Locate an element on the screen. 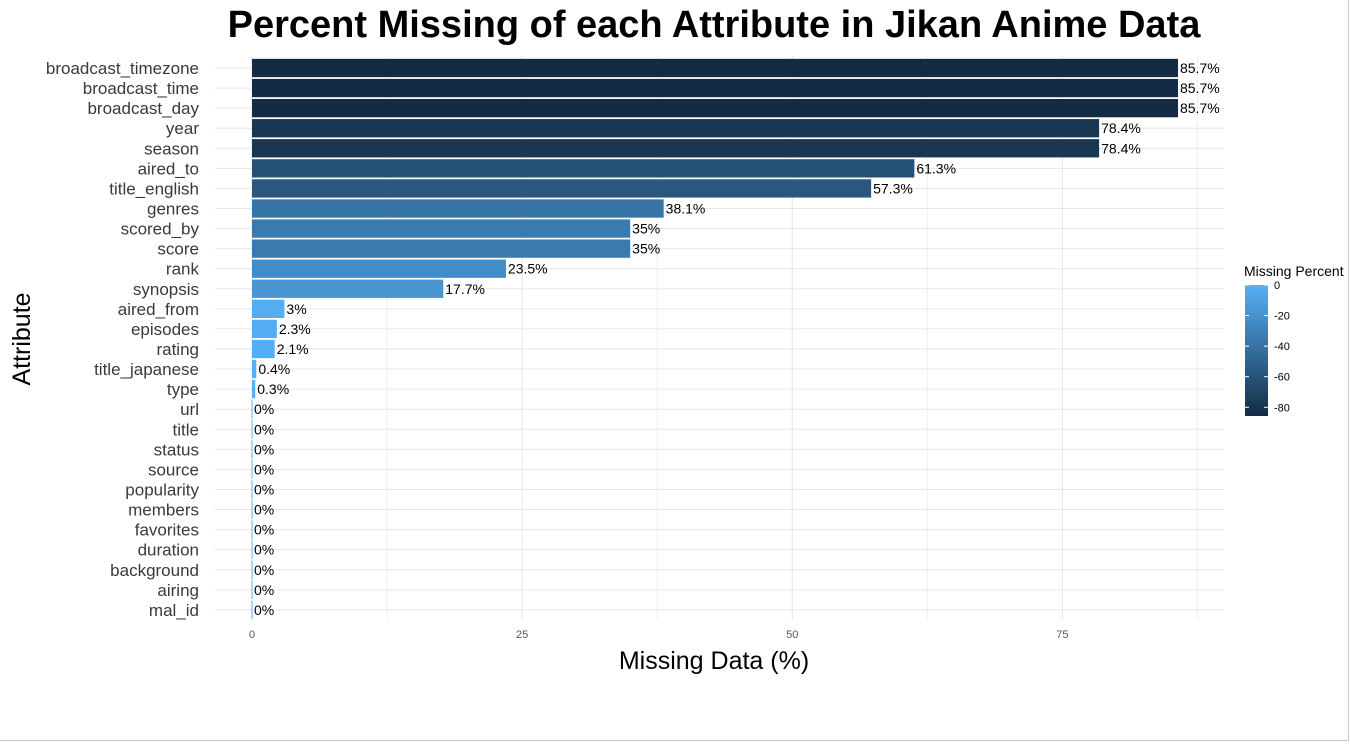  value-label: 2.1% is located at coordinates (293, 349).